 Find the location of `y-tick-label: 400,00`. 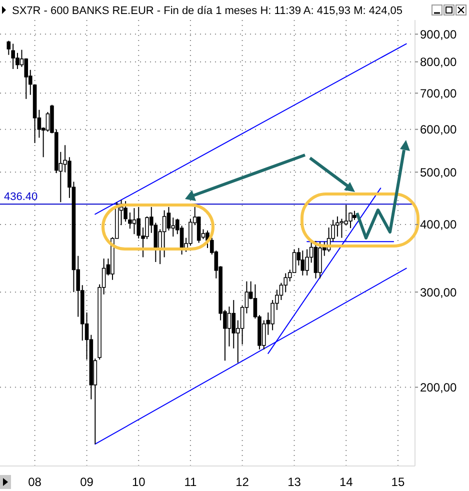

y-tick-label: 400,00 is located at coordinates (439, 225).